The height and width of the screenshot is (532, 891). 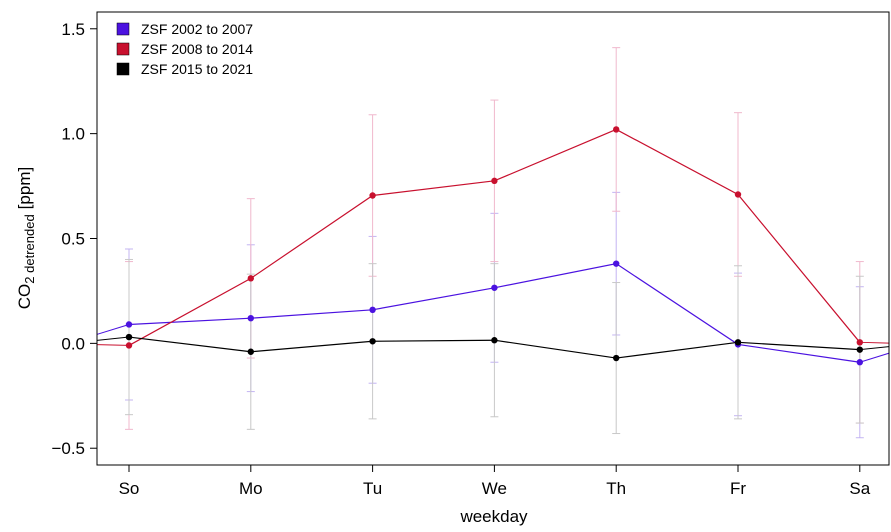 I want to click on y-tick-label: 1.5, so click(x=73, y=29).